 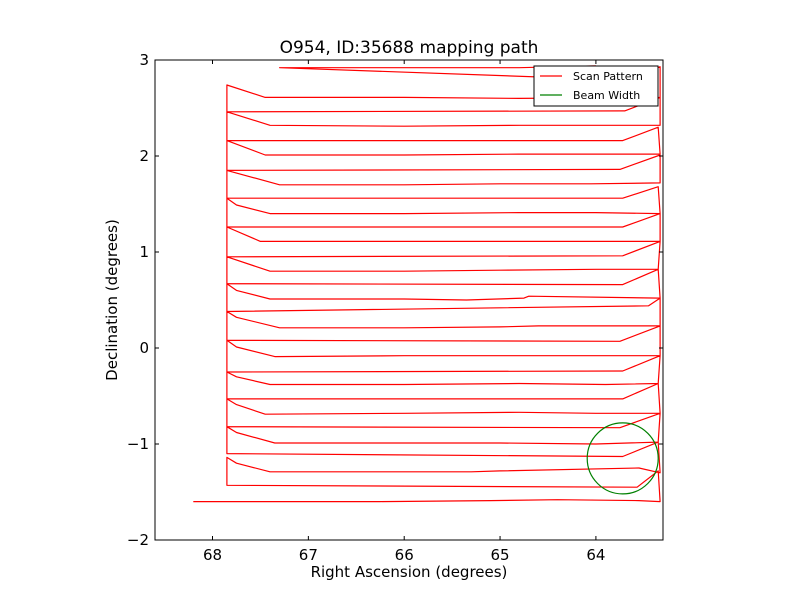 What do you see at coordinates (595, 555) in the screenshot?
I see `x-tick-label: 64` at bounding box center [595, 555].